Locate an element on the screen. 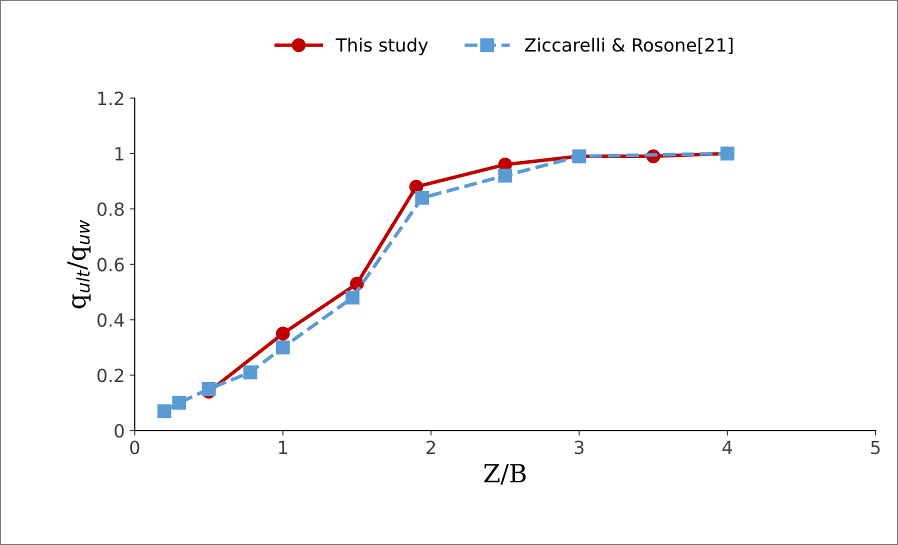 The height and width of the screenshot is (545, 898). y-tick-label: 0 is located at coordinates (119, 431).